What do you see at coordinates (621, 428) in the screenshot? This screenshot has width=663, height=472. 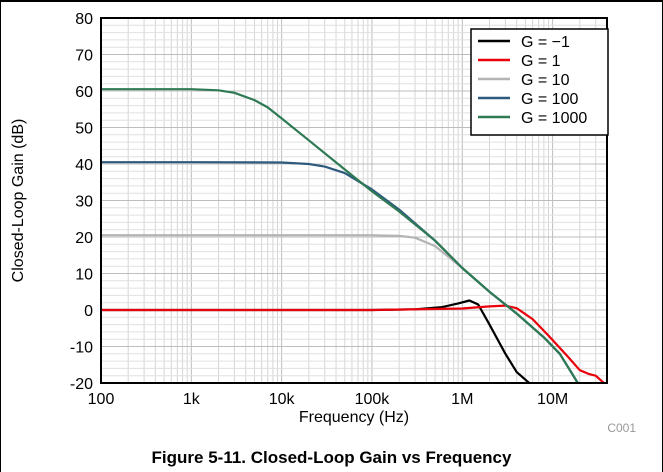 I see `figure-code: C001` at bounding box center [621, 428].